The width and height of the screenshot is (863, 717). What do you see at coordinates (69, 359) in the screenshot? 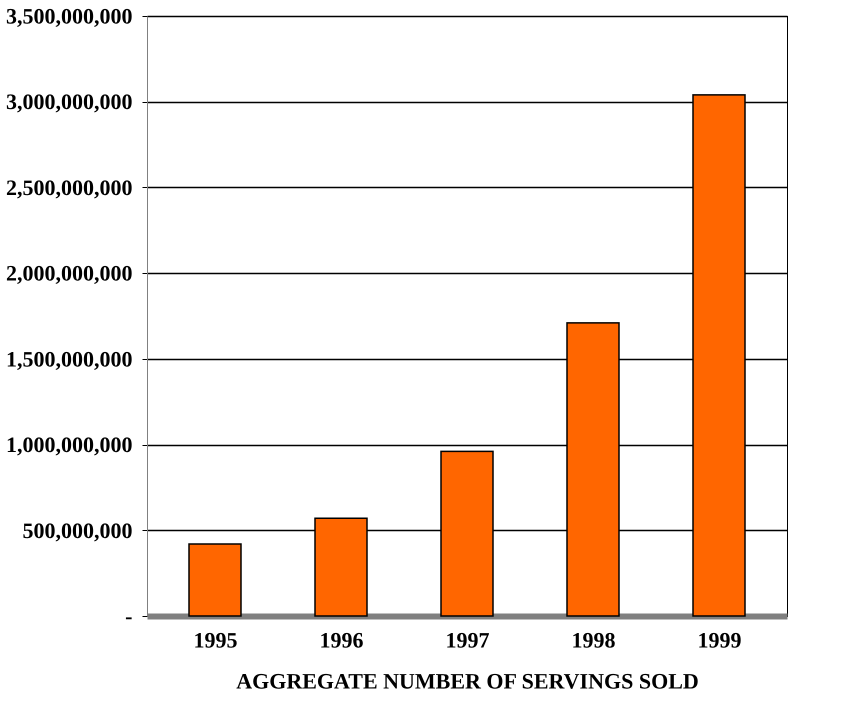
I see `y-tick-label: 1,500,000,000` at bounding box center [69, 359].